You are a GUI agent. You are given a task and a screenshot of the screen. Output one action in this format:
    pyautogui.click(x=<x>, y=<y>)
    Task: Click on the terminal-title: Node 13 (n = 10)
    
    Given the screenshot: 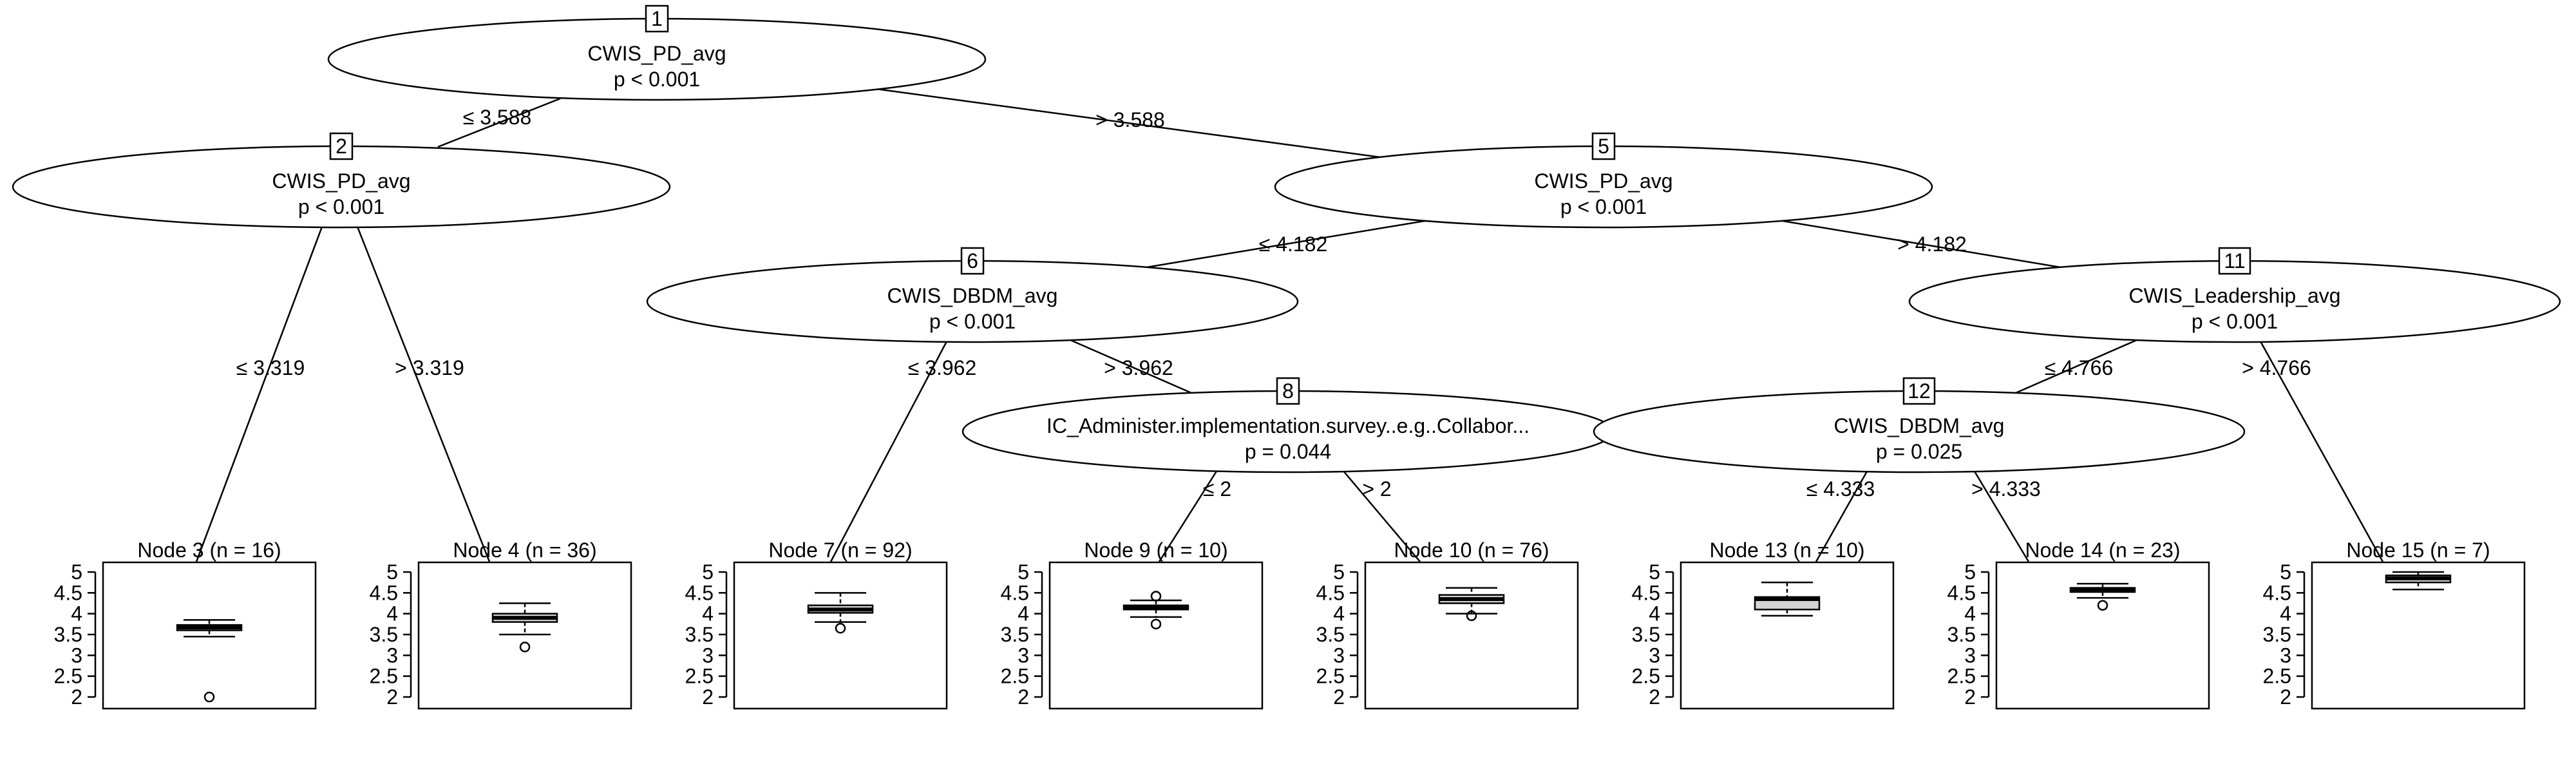 What is the action you would take?
    pyautogui.click(x=1787, y=550)
    